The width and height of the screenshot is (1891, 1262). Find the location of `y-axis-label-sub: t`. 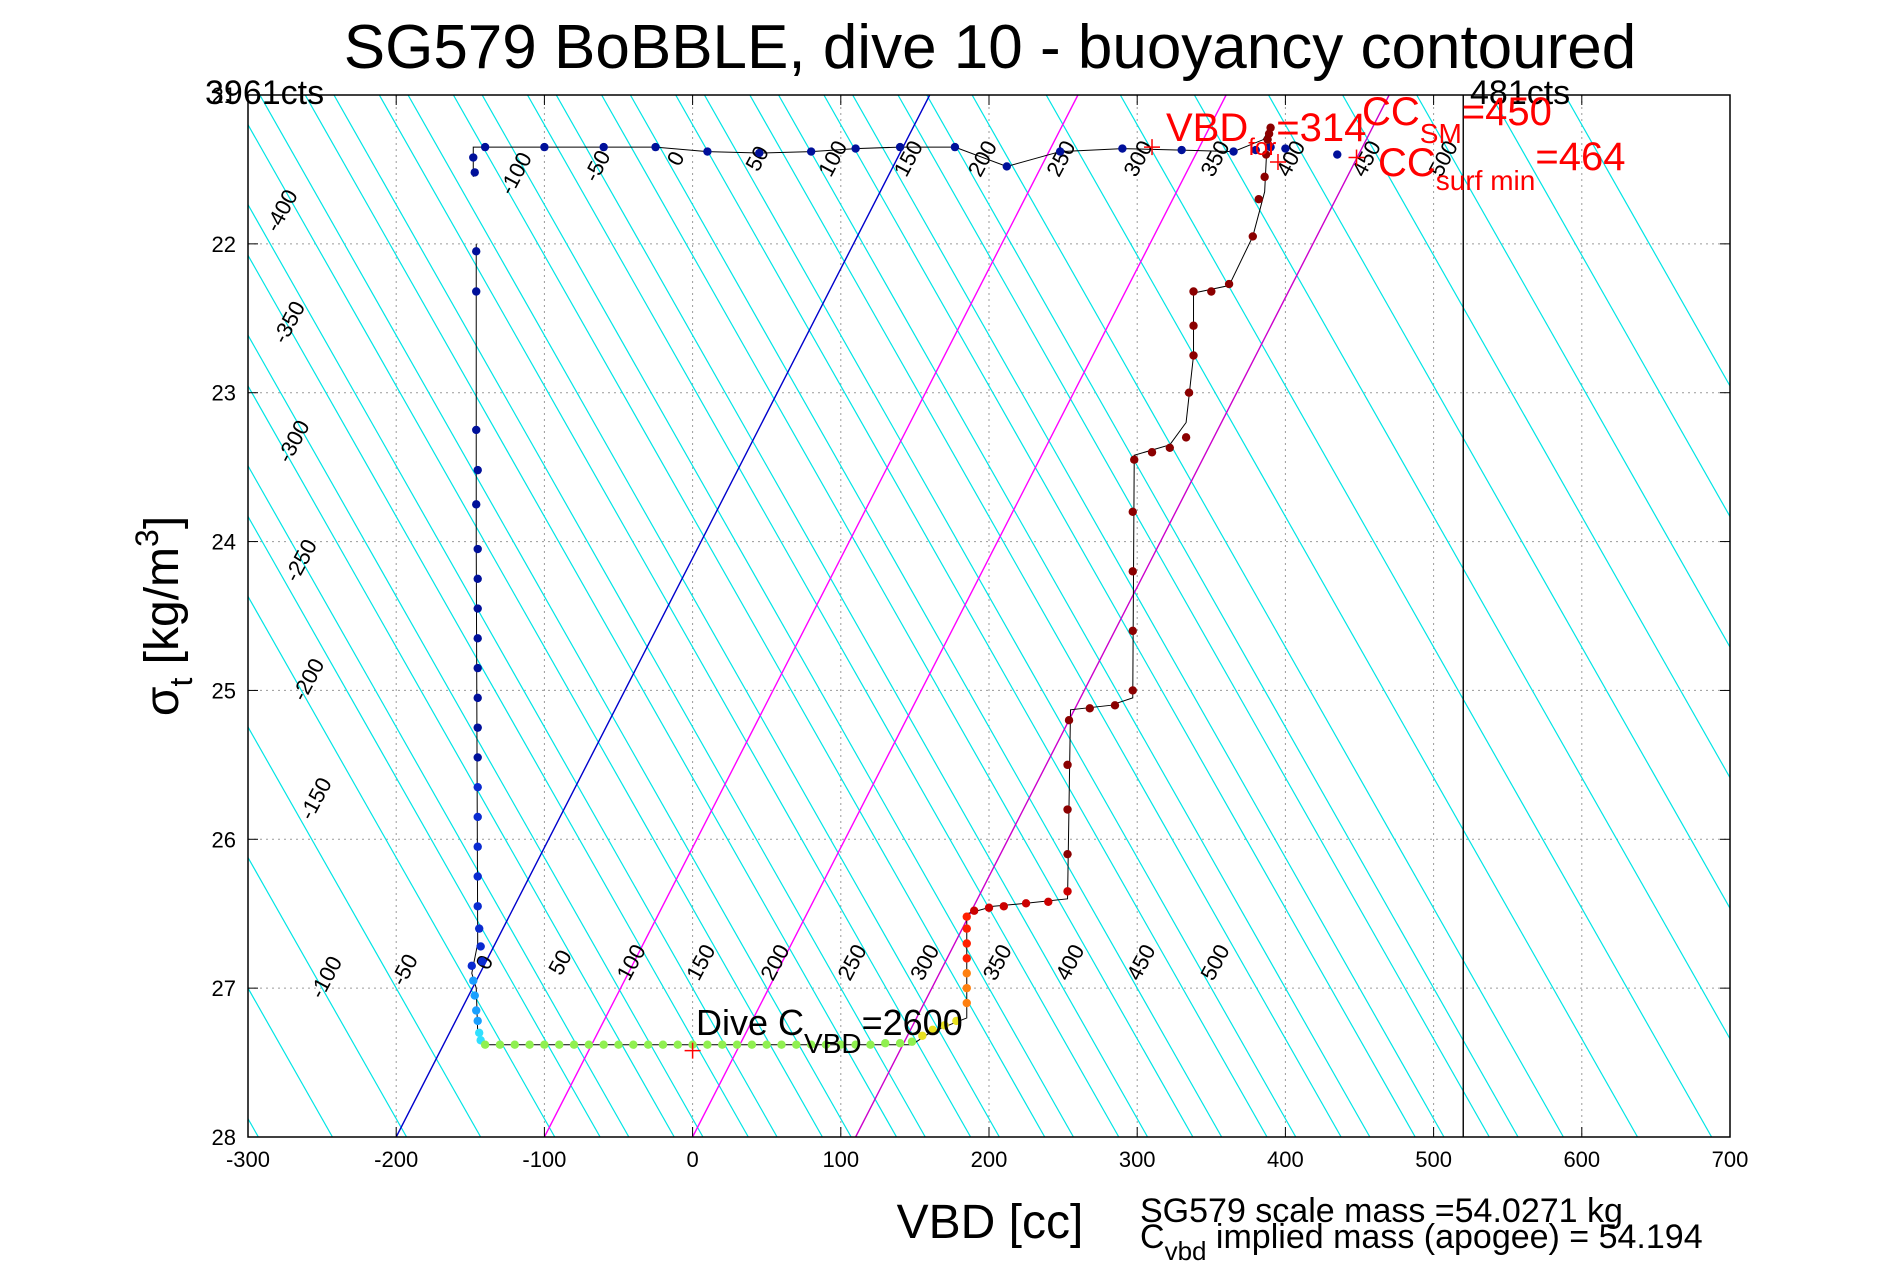

y-axis-label-sub: t is located at coordinates (181, 682).